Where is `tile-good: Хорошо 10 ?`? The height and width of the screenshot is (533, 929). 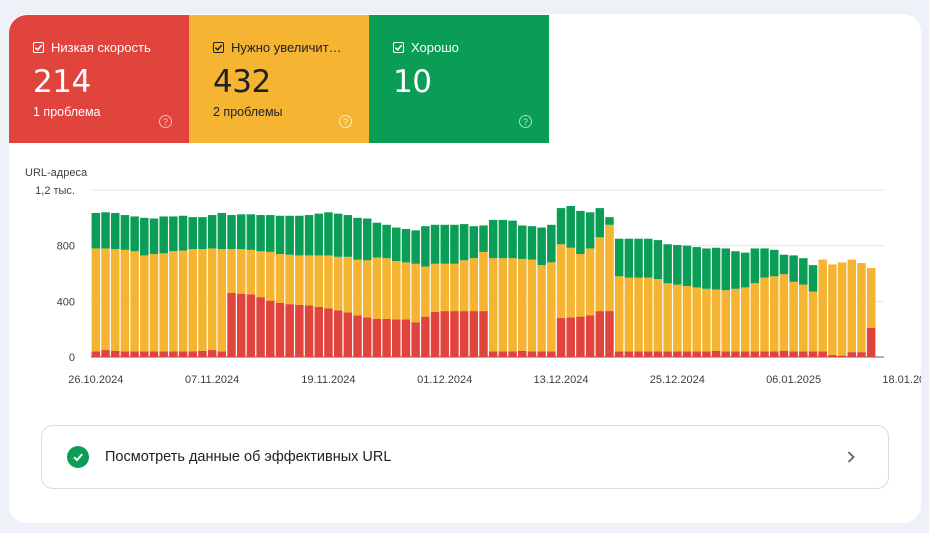
tile-good: Хорошо 10 ? is located at coordinates (459, 79).